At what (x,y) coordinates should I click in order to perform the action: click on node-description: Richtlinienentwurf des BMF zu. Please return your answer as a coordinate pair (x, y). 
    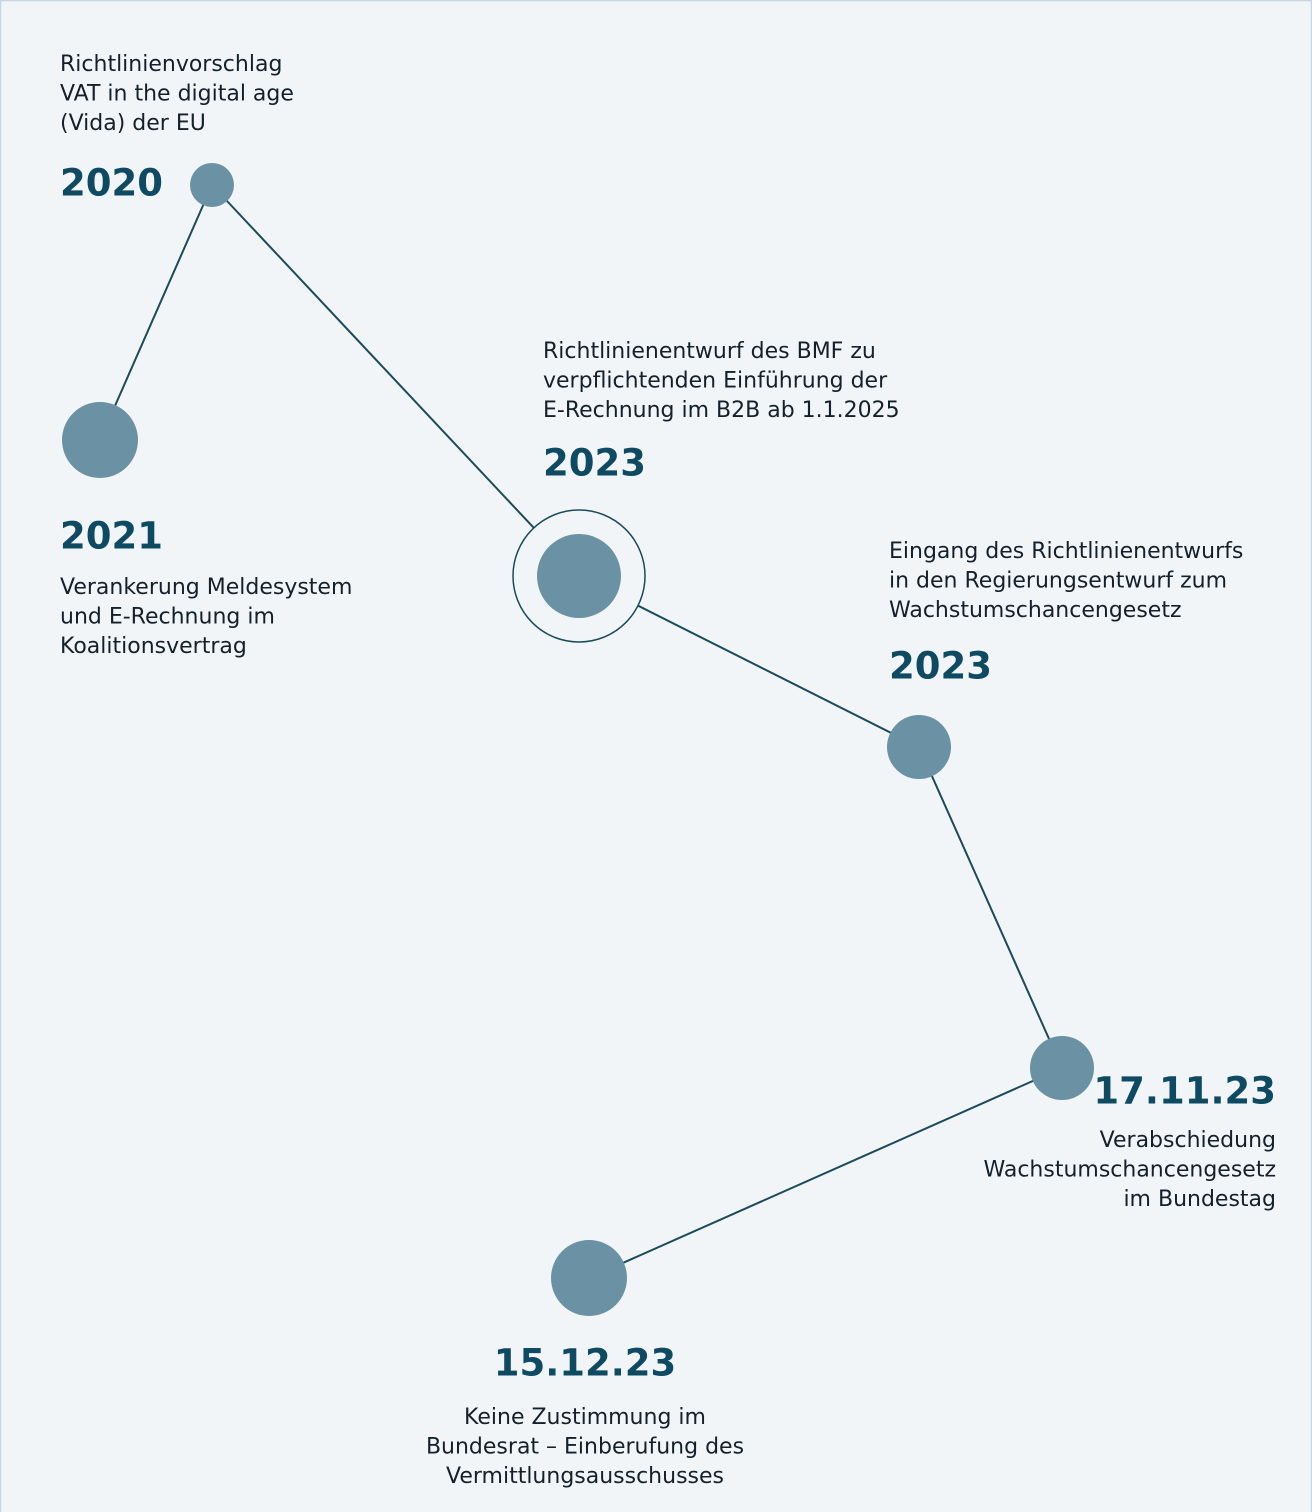
    Looking at the image, I should click on (709, 351).